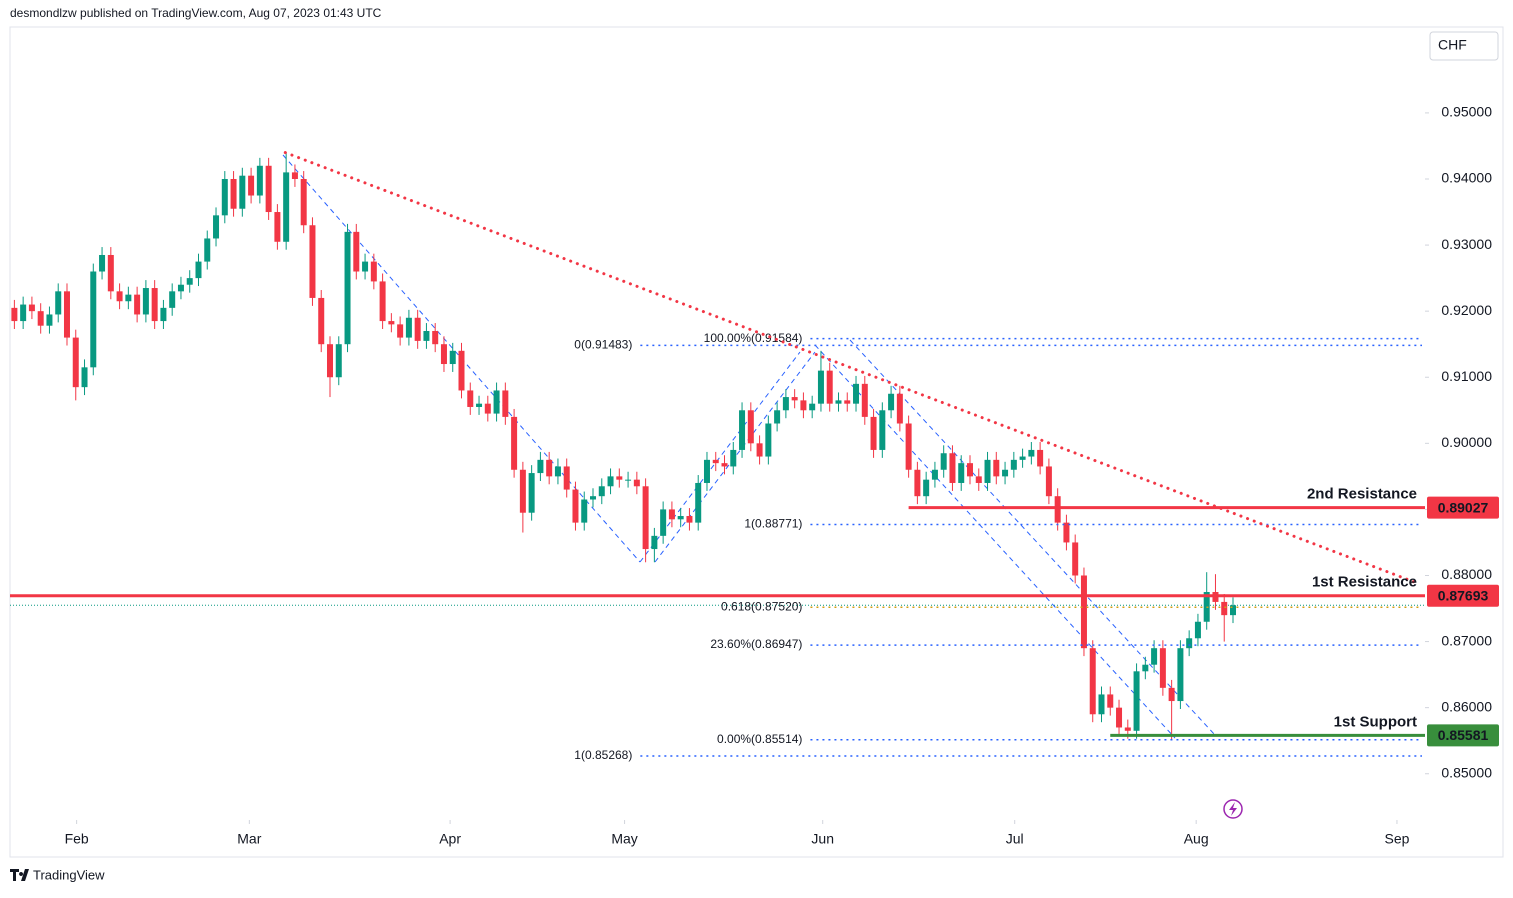 Image resolution: width=1513 pixels, height=898 pixels. I want to click on fib-label: 23.60%(0.86947), so click(756, 644).